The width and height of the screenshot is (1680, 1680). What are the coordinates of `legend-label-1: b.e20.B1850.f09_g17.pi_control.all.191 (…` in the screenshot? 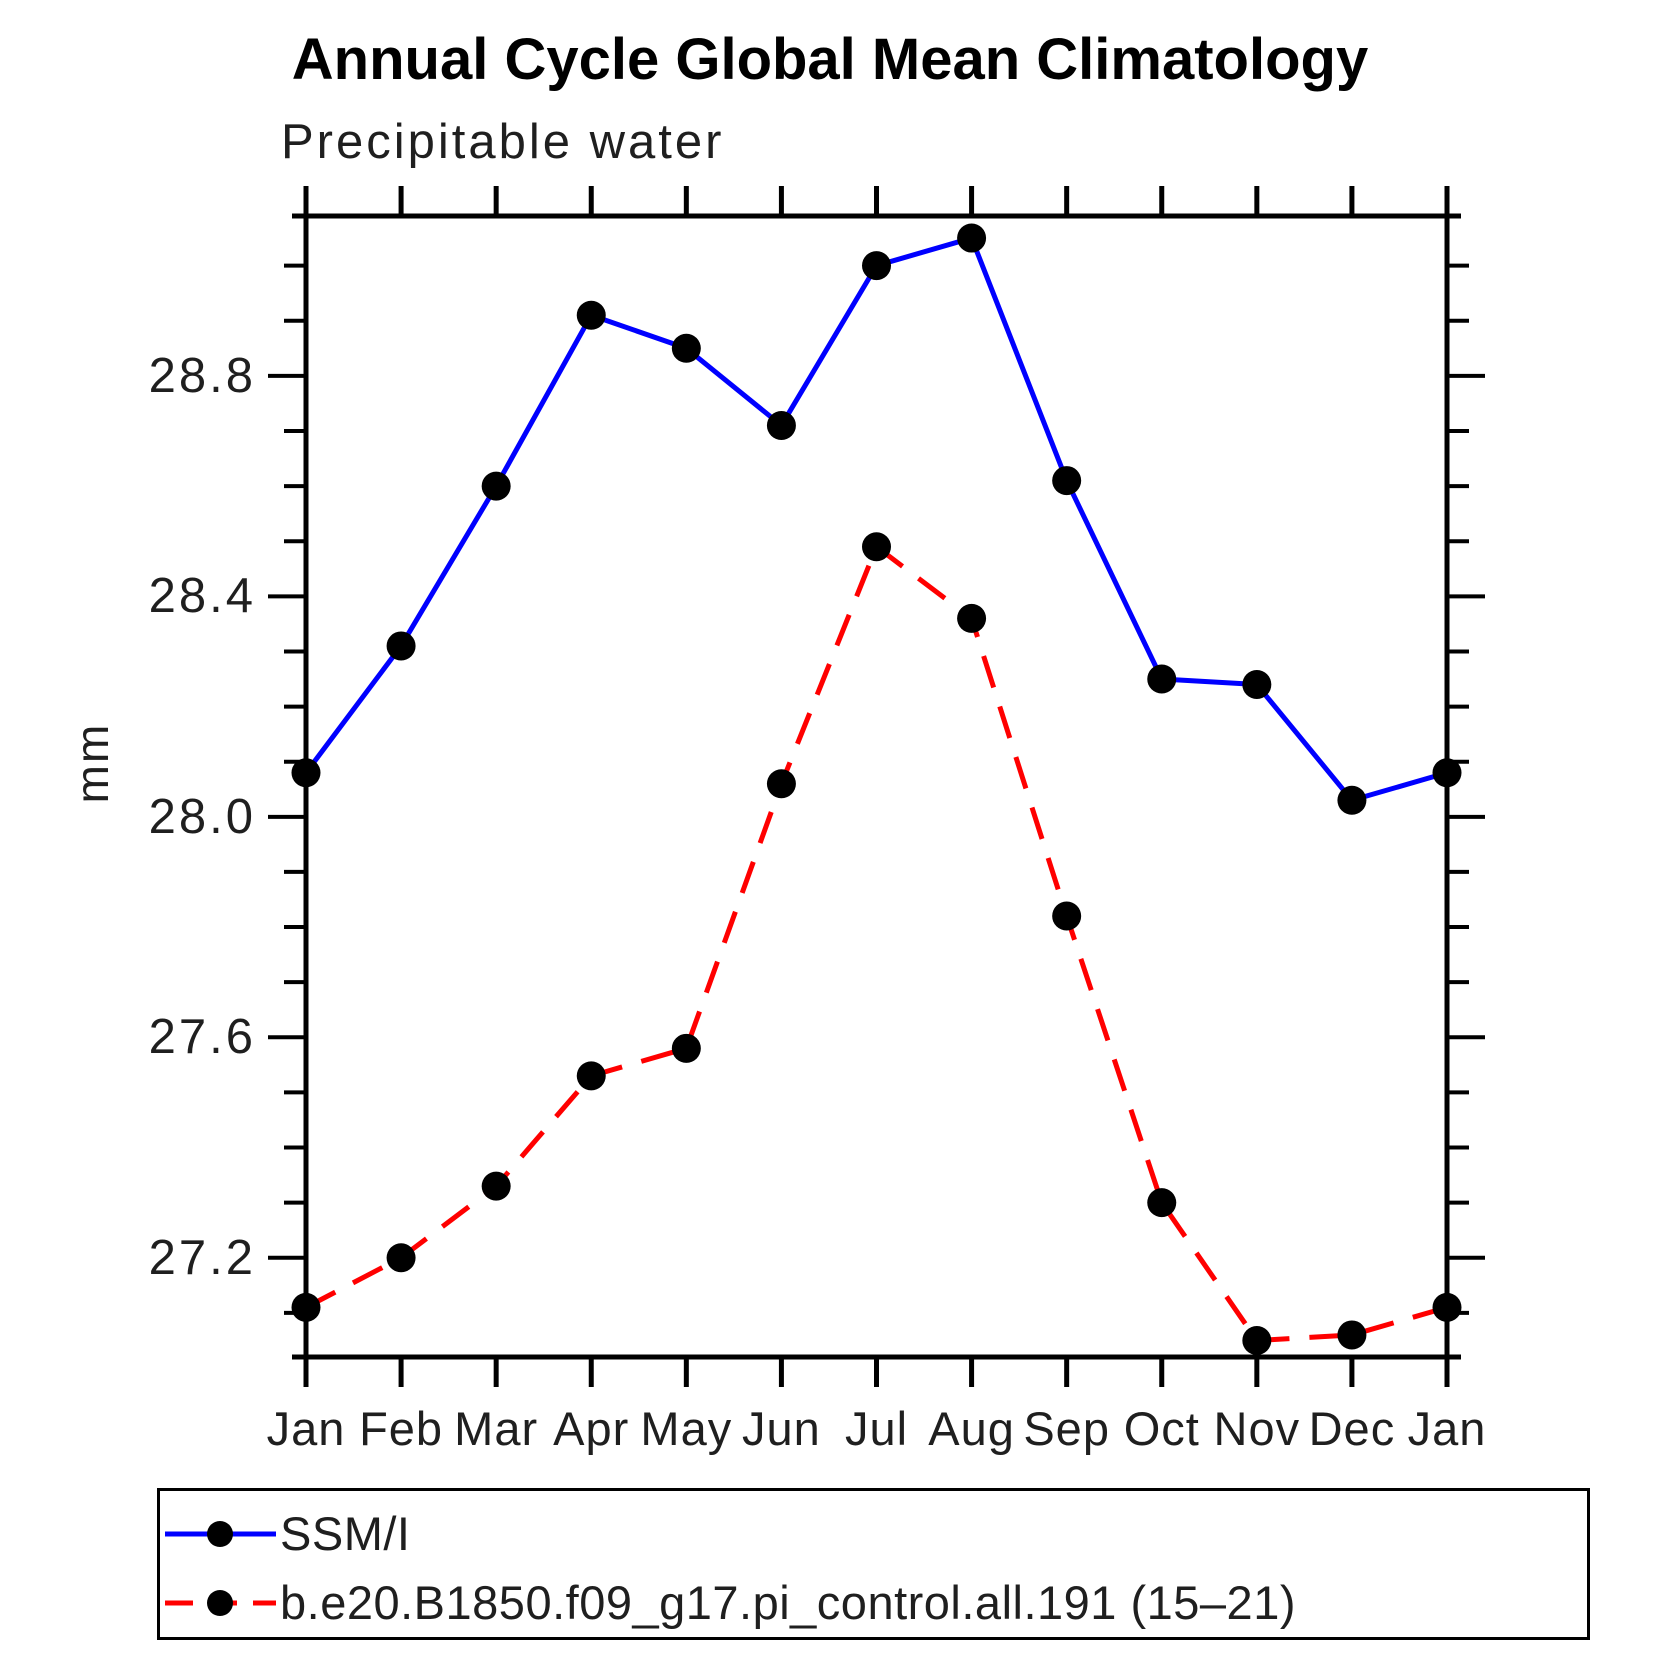 It's located at (788, 1602).